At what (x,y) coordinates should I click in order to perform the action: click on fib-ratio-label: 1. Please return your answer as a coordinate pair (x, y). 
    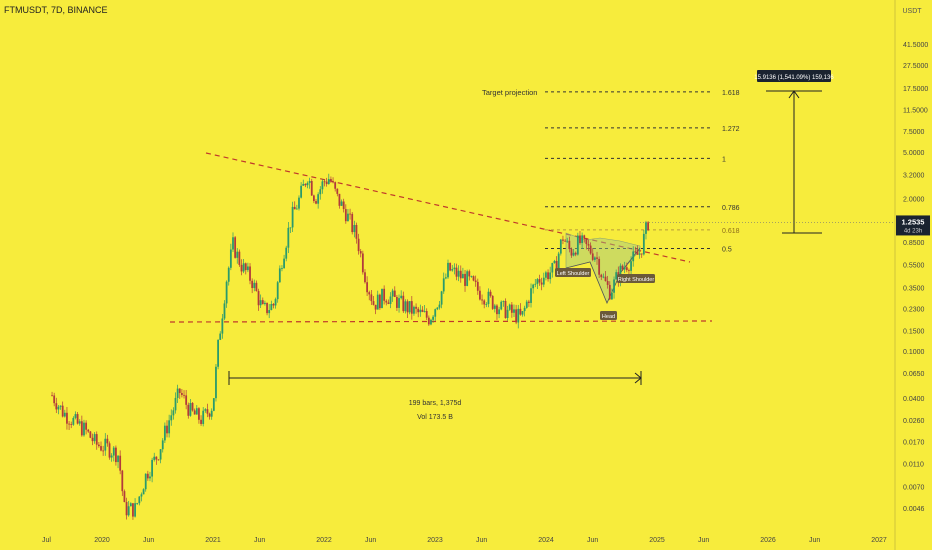
    Looking at the image, I should click on (724, 159).